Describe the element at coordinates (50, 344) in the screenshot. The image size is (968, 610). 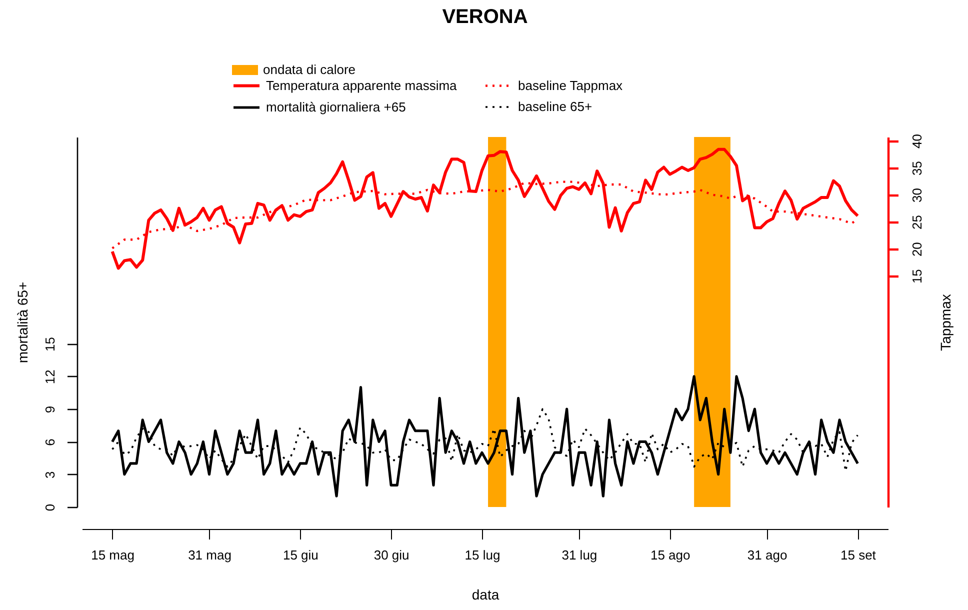
I see `y-tick-label: 15` at that location.